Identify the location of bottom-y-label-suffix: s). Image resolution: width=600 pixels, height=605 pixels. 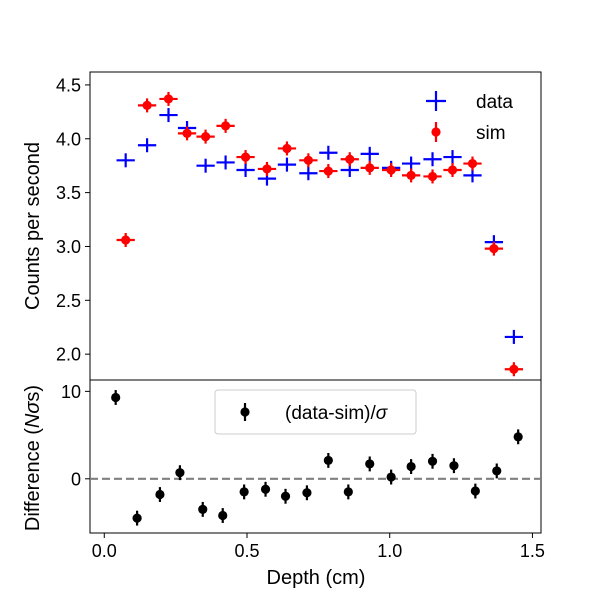
(33, 393).